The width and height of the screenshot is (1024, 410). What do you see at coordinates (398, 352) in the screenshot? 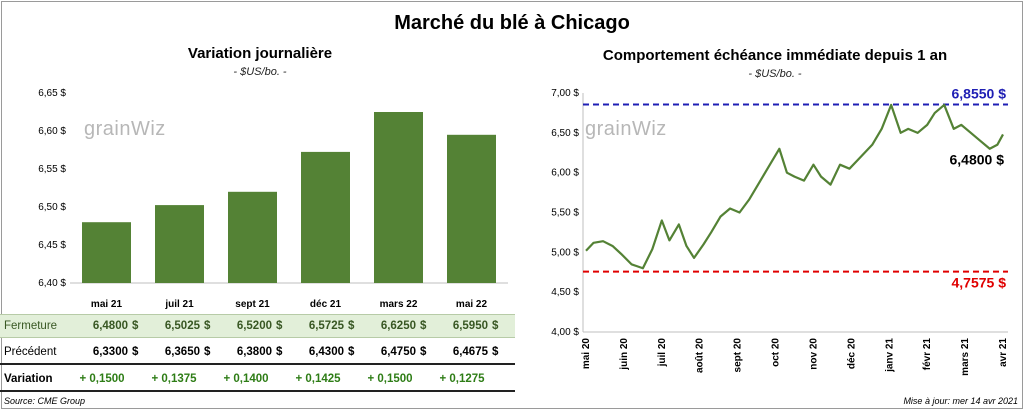
I see `table-cell: 6,4750` at bounding box center [398, 352].